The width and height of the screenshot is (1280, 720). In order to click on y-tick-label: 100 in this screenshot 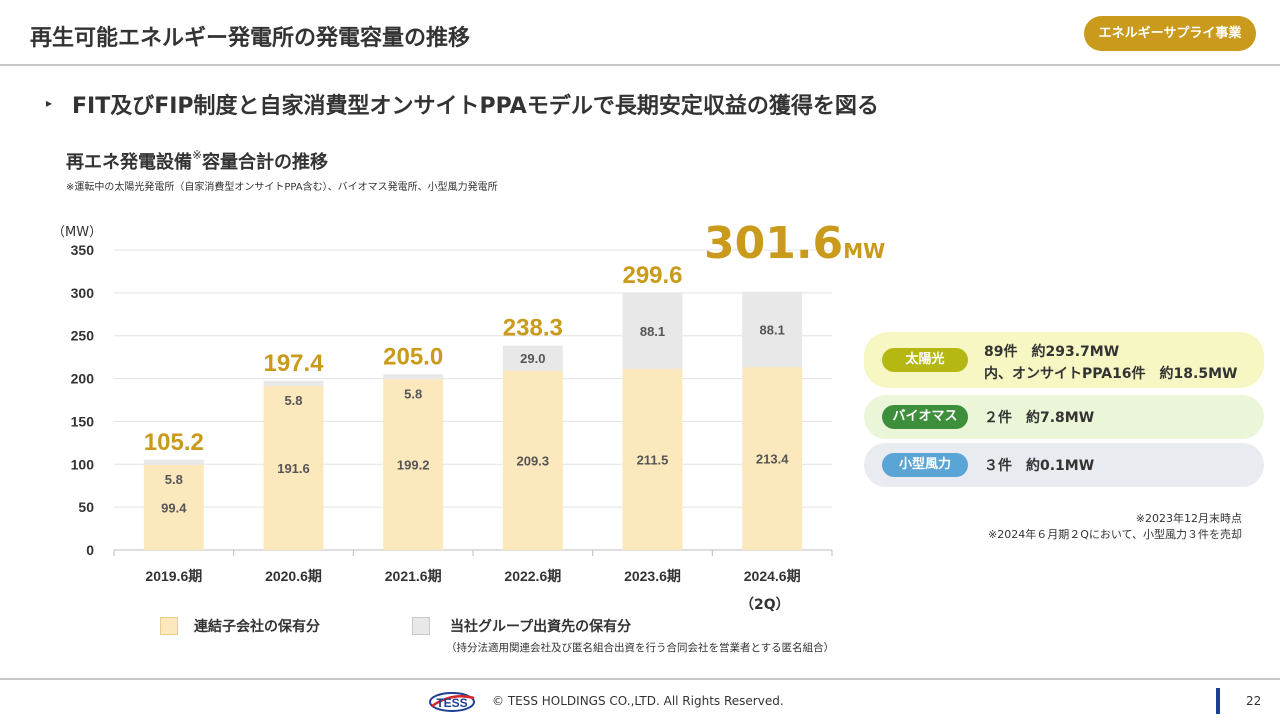, I will do `click(83, 464)`.